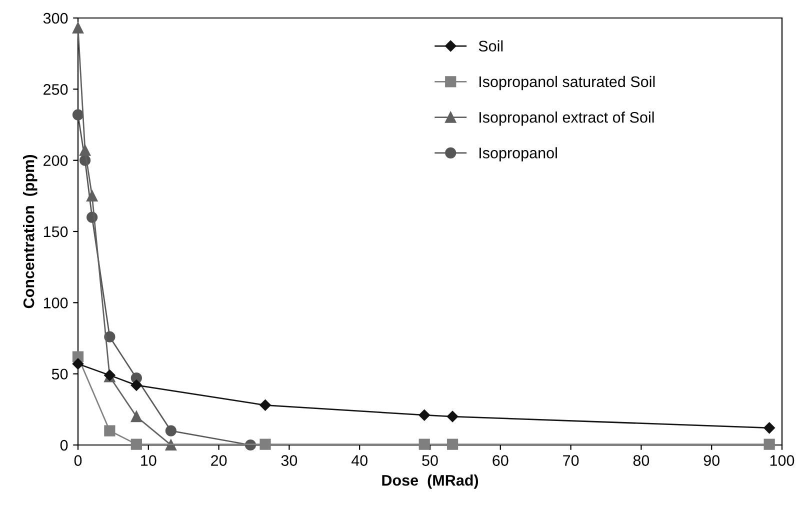  Describe the element at coordinates (571, 460) in the screenshot. I see `x-tick-label: 70` at that location.